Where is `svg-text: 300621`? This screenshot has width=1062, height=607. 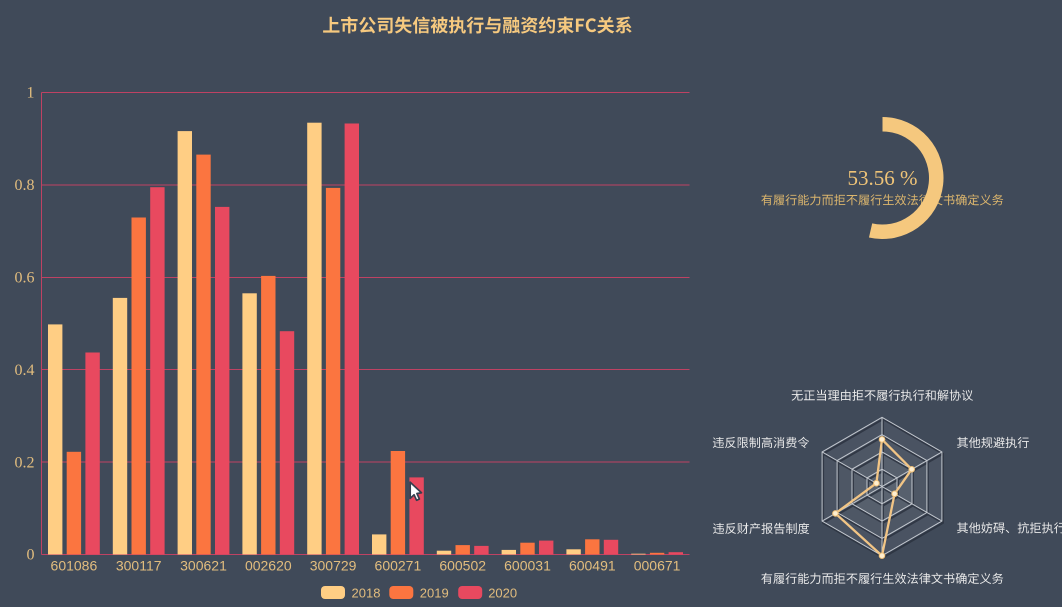 svg-text: 300621 is located at coordinates (203, 566).